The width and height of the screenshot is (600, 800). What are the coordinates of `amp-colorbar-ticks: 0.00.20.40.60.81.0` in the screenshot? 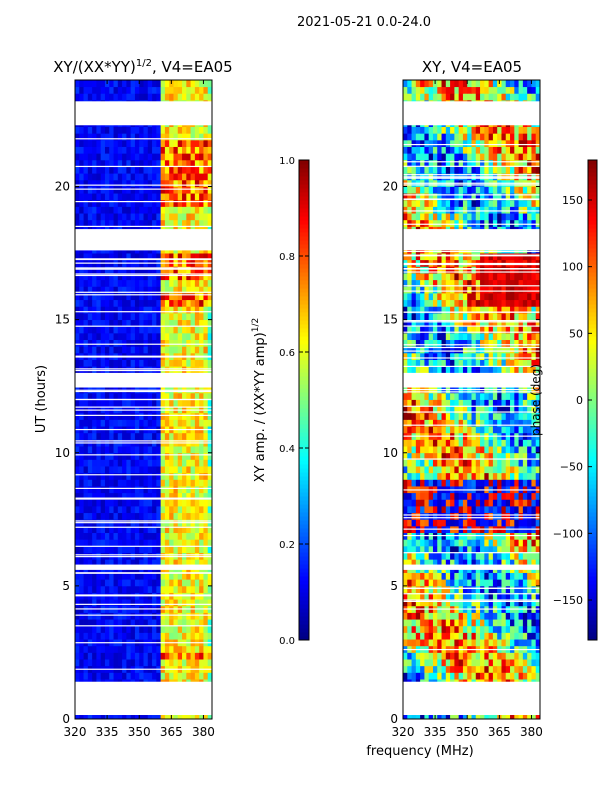 It's located at (294, 401).